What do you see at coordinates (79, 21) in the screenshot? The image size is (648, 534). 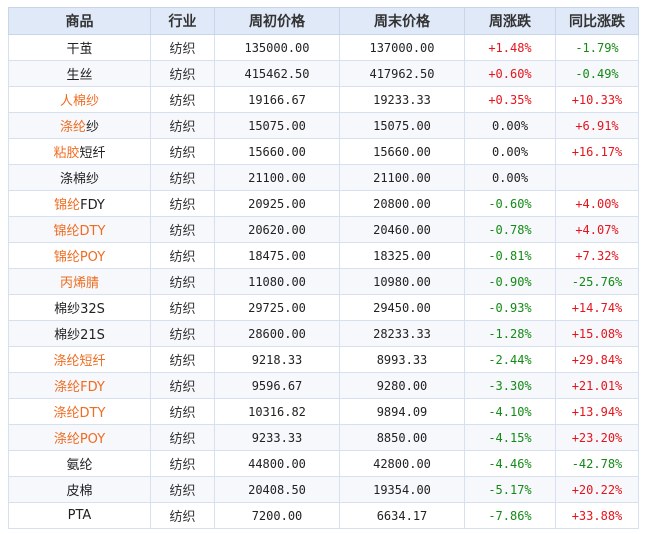 I see `header-commodity: 商品` at bounding box center [79, 21].